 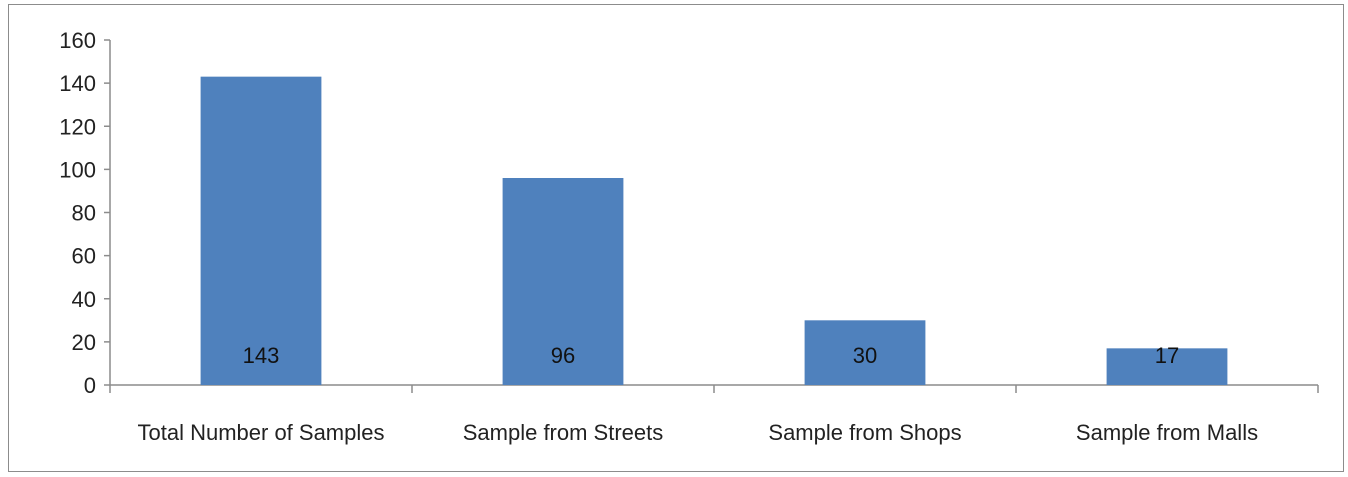 What do you see at coordinates (90, 385) in the screenshot?
I see `y-tick-label: 0` at bounding box center [90, 385].